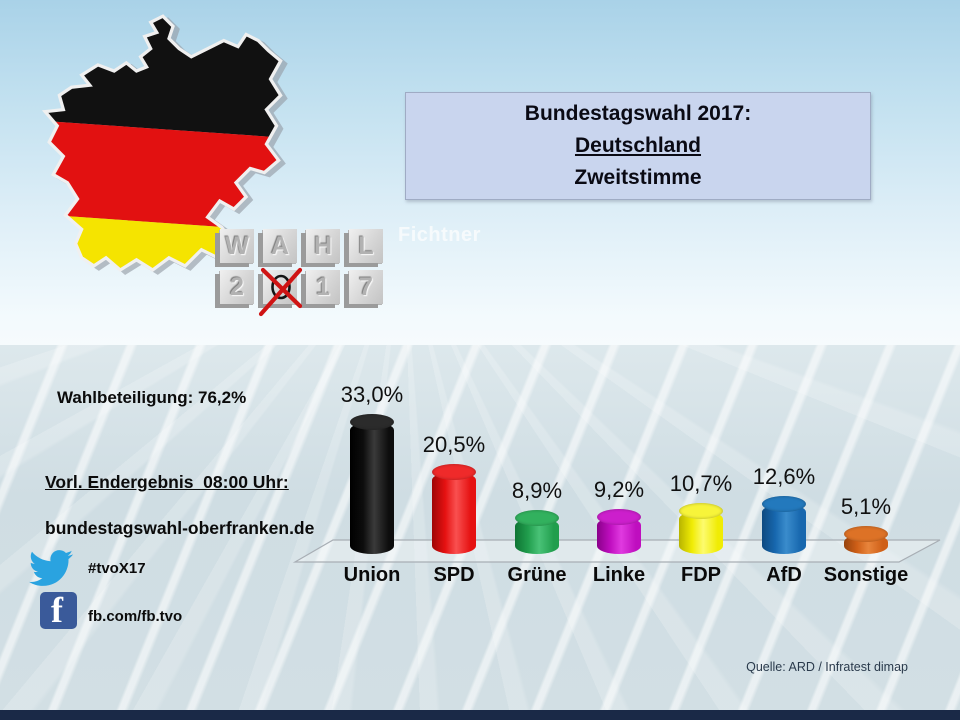 This screenshot has height=720, width=960. What do you see at coordinates (784, 504) in the screenshot?
I see `bar-cap-AfD` at bounding box center [784, 504].